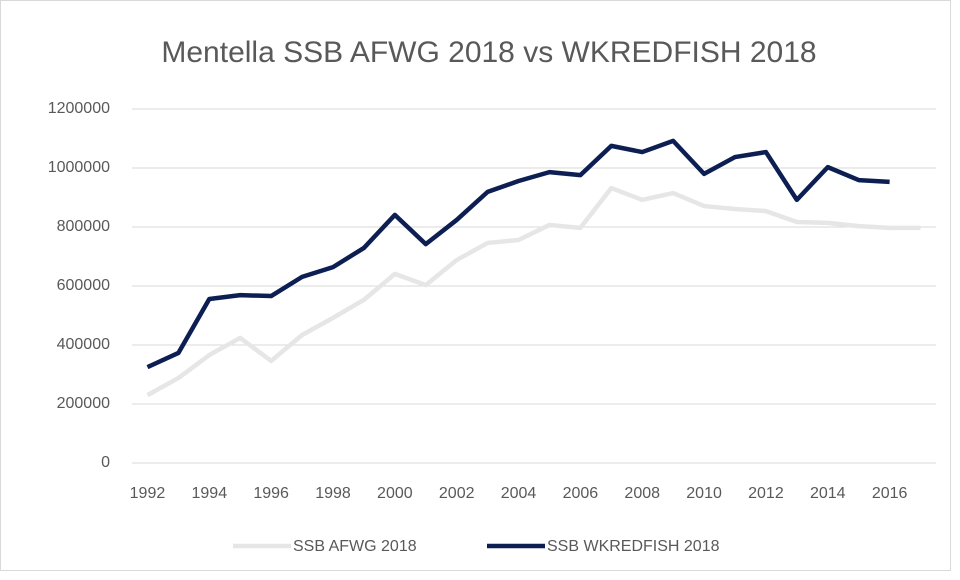 This screenshot has height=580, width=960. Describe the element at coordinates (704, 493) in the screenshot. I see `x-tick-label: 2010` at that location.